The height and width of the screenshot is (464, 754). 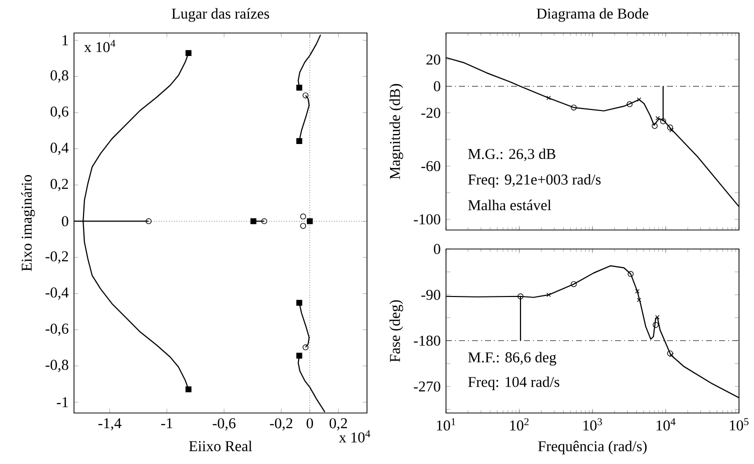 I want to click on y-tick-label: 0,8, so click(x=59, y=76).